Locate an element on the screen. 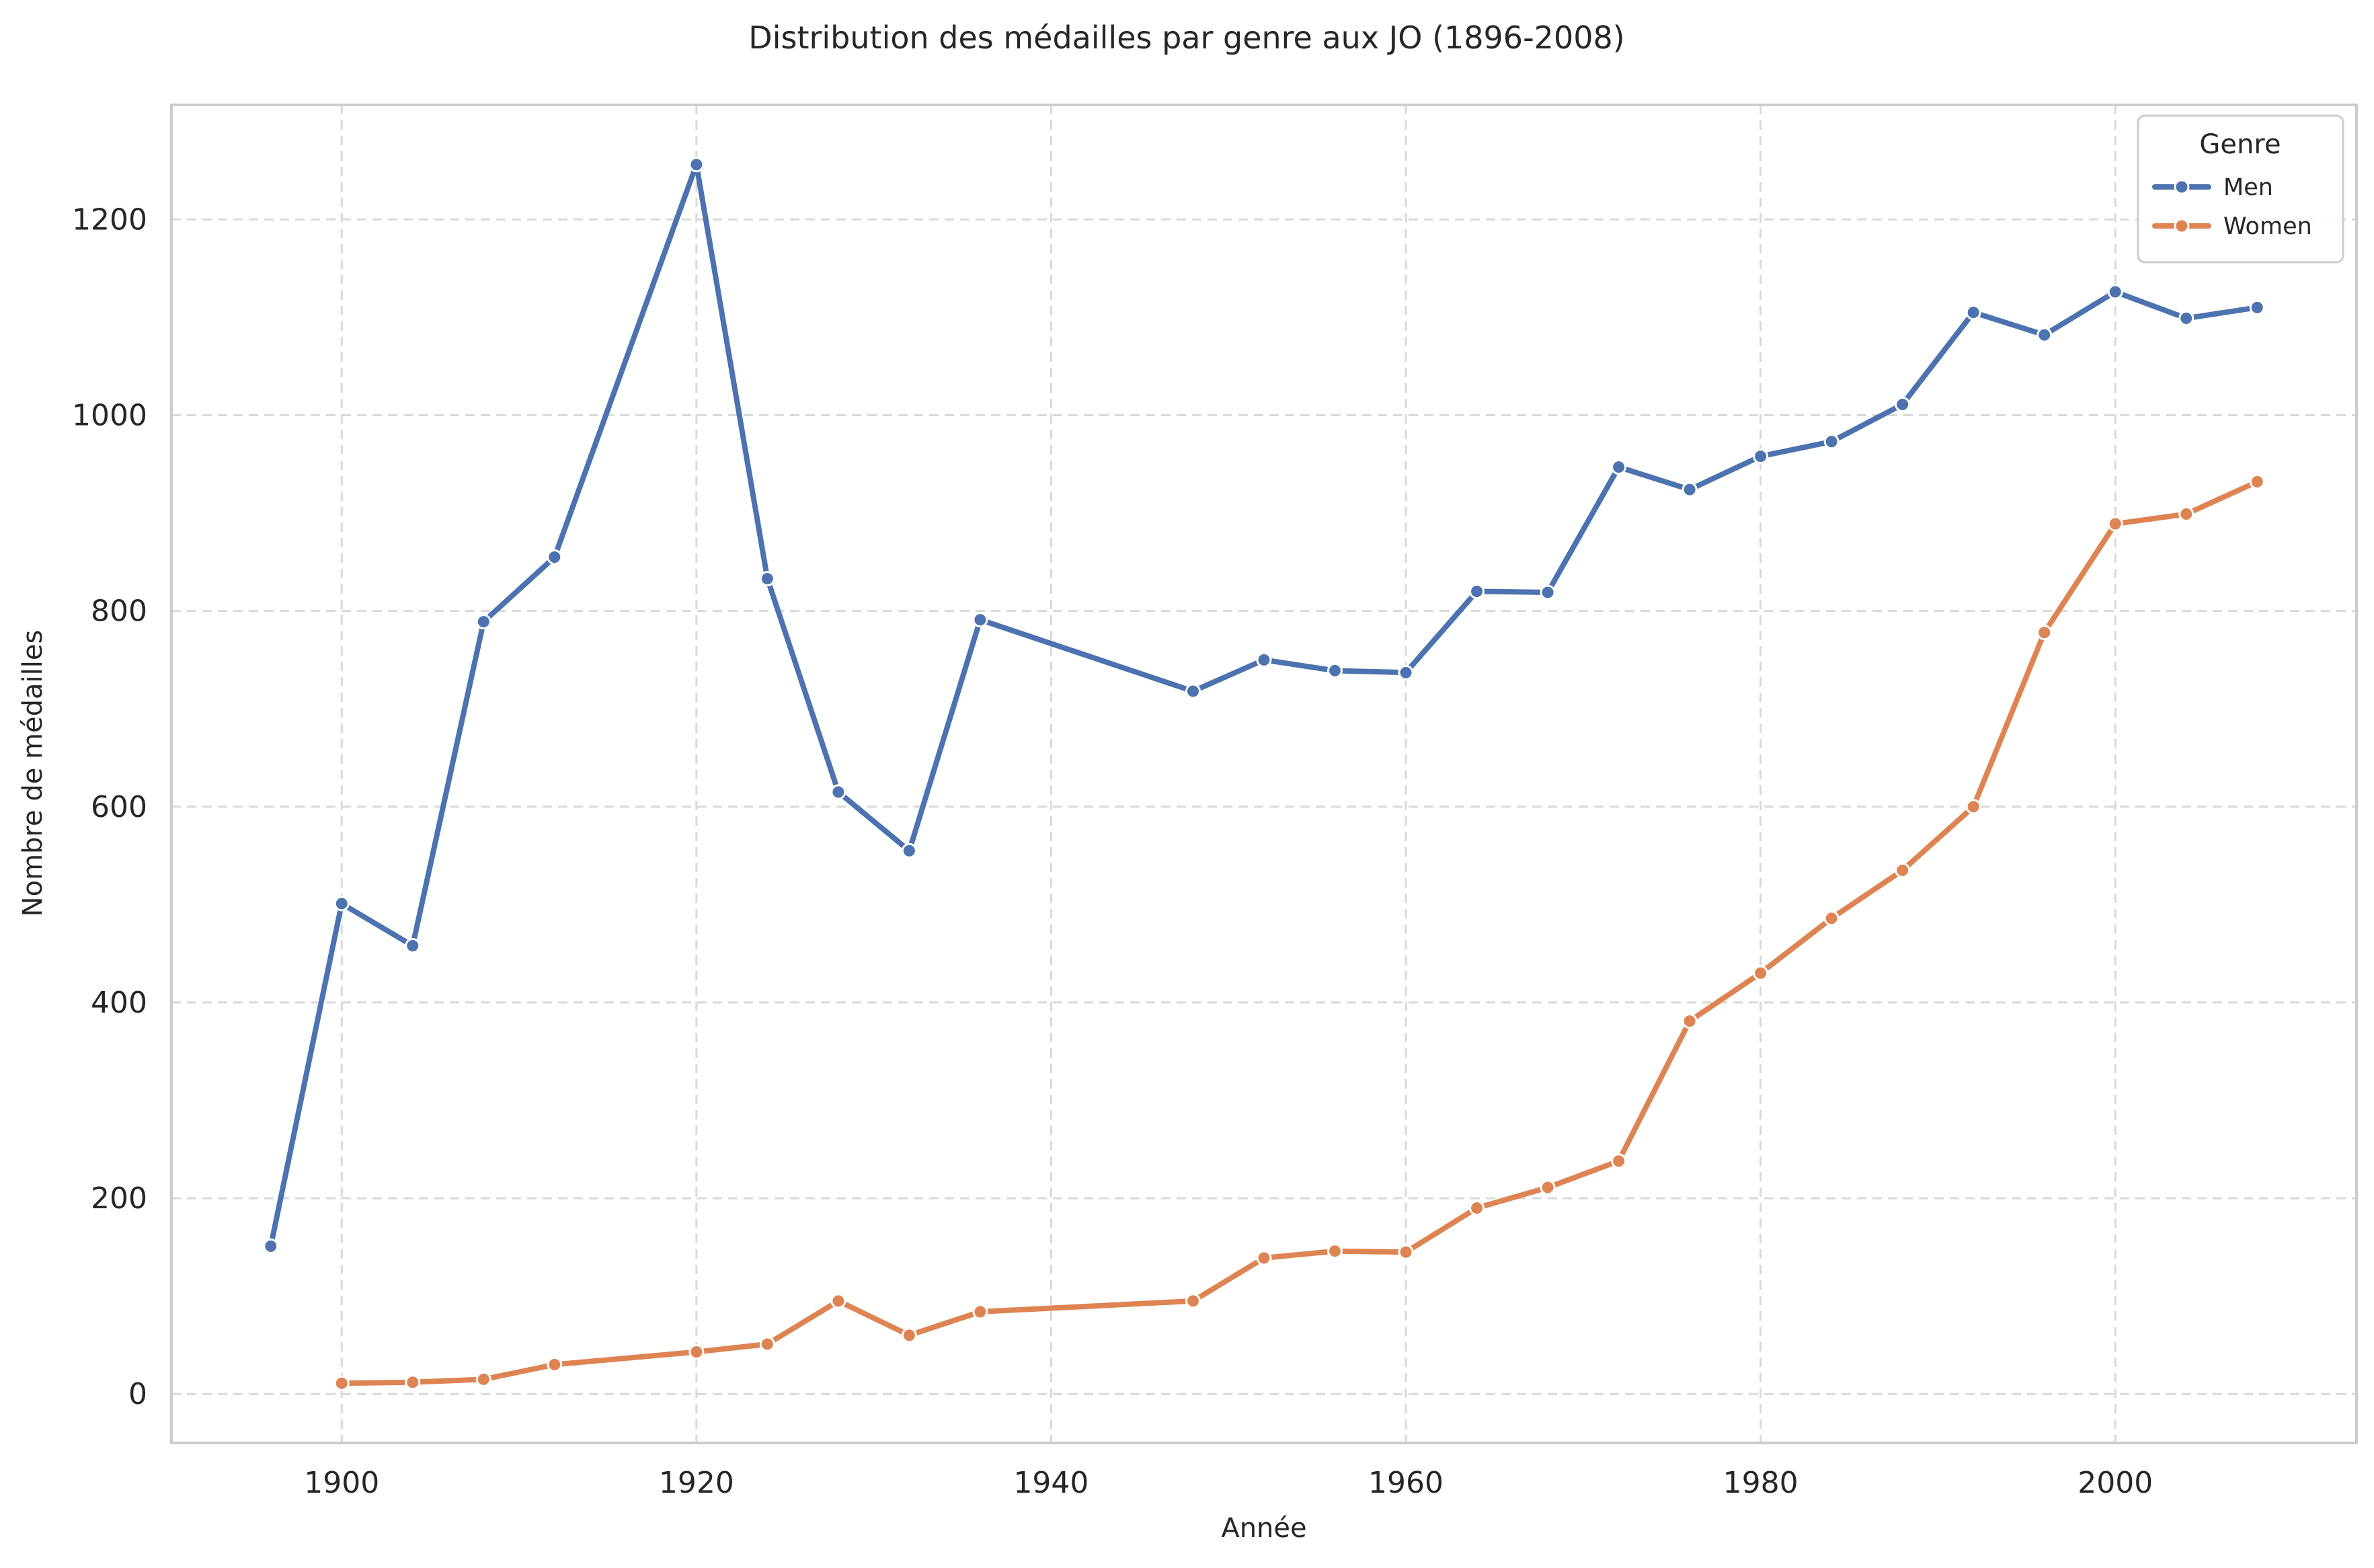 This screenshot has width=2374, height=1568. legend-label: Men is located at coordinates (2248, 187).